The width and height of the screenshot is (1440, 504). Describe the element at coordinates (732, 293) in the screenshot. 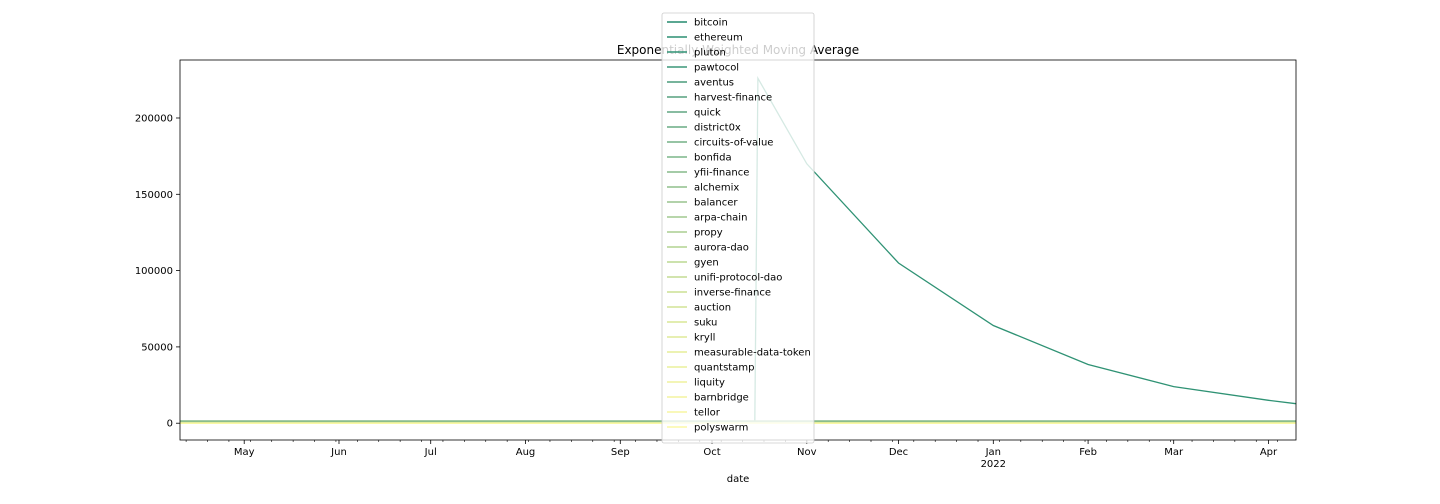

I see `legend-entry-inverse-finance: inverse-finance` at that location.